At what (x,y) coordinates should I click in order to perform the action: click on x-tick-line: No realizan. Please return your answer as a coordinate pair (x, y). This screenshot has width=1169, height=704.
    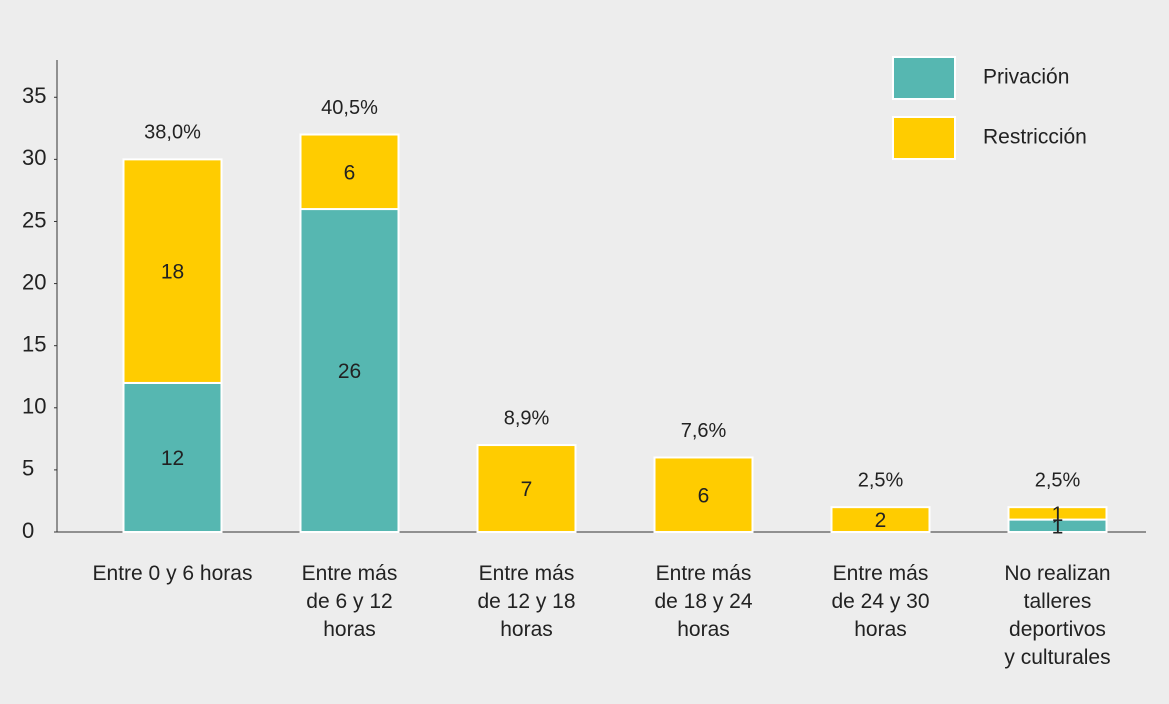
    Looking at the image, I should click on (1057, 573).